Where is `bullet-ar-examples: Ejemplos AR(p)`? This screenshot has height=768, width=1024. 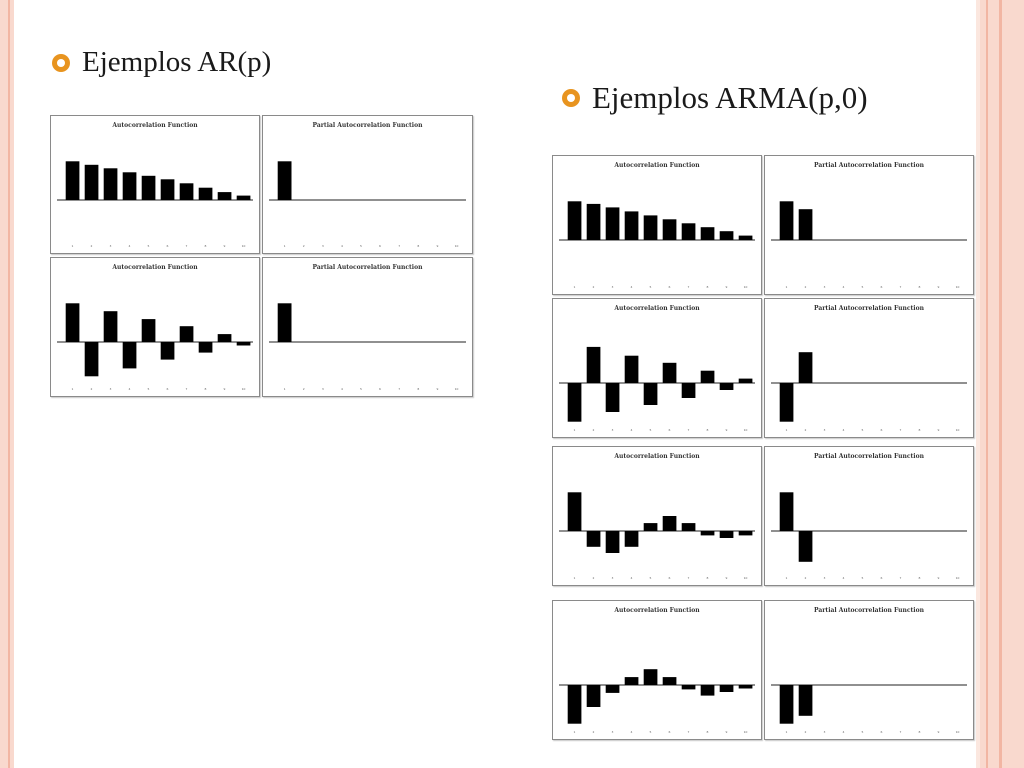 bullet-ar-examples: Ejemplos AR(p) is located at coordinates (161, 62).